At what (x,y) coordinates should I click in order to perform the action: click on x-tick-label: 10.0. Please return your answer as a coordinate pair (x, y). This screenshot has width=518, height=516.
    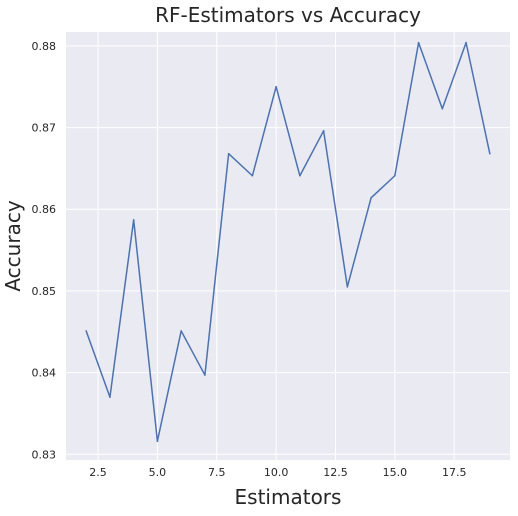
    Looking at the image, I should click on (276, 472).